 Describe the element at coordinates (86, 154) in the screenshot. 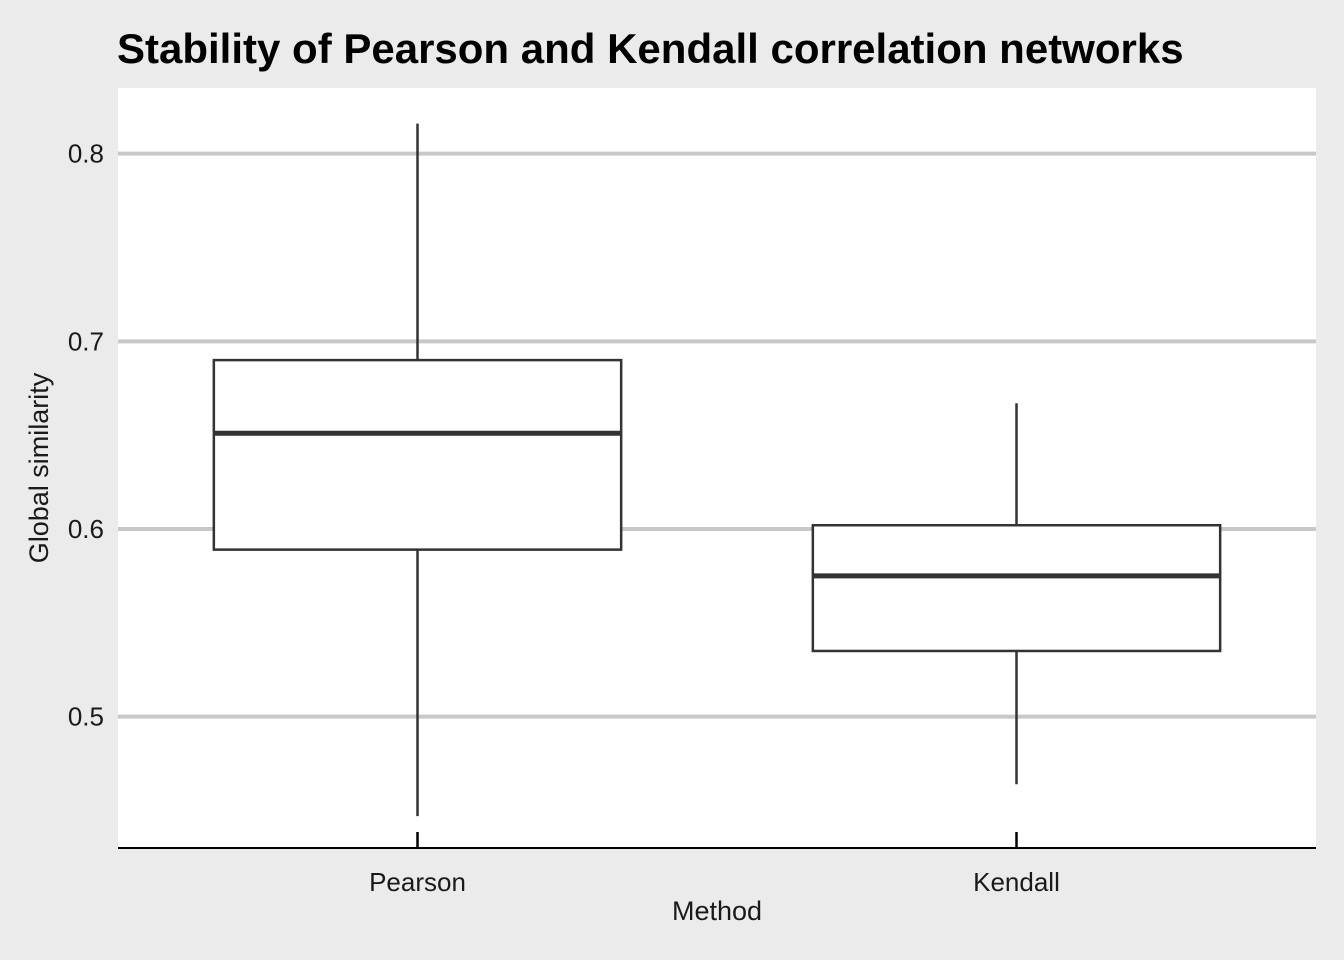

I see `y-tick-label: 0.8` at that location.